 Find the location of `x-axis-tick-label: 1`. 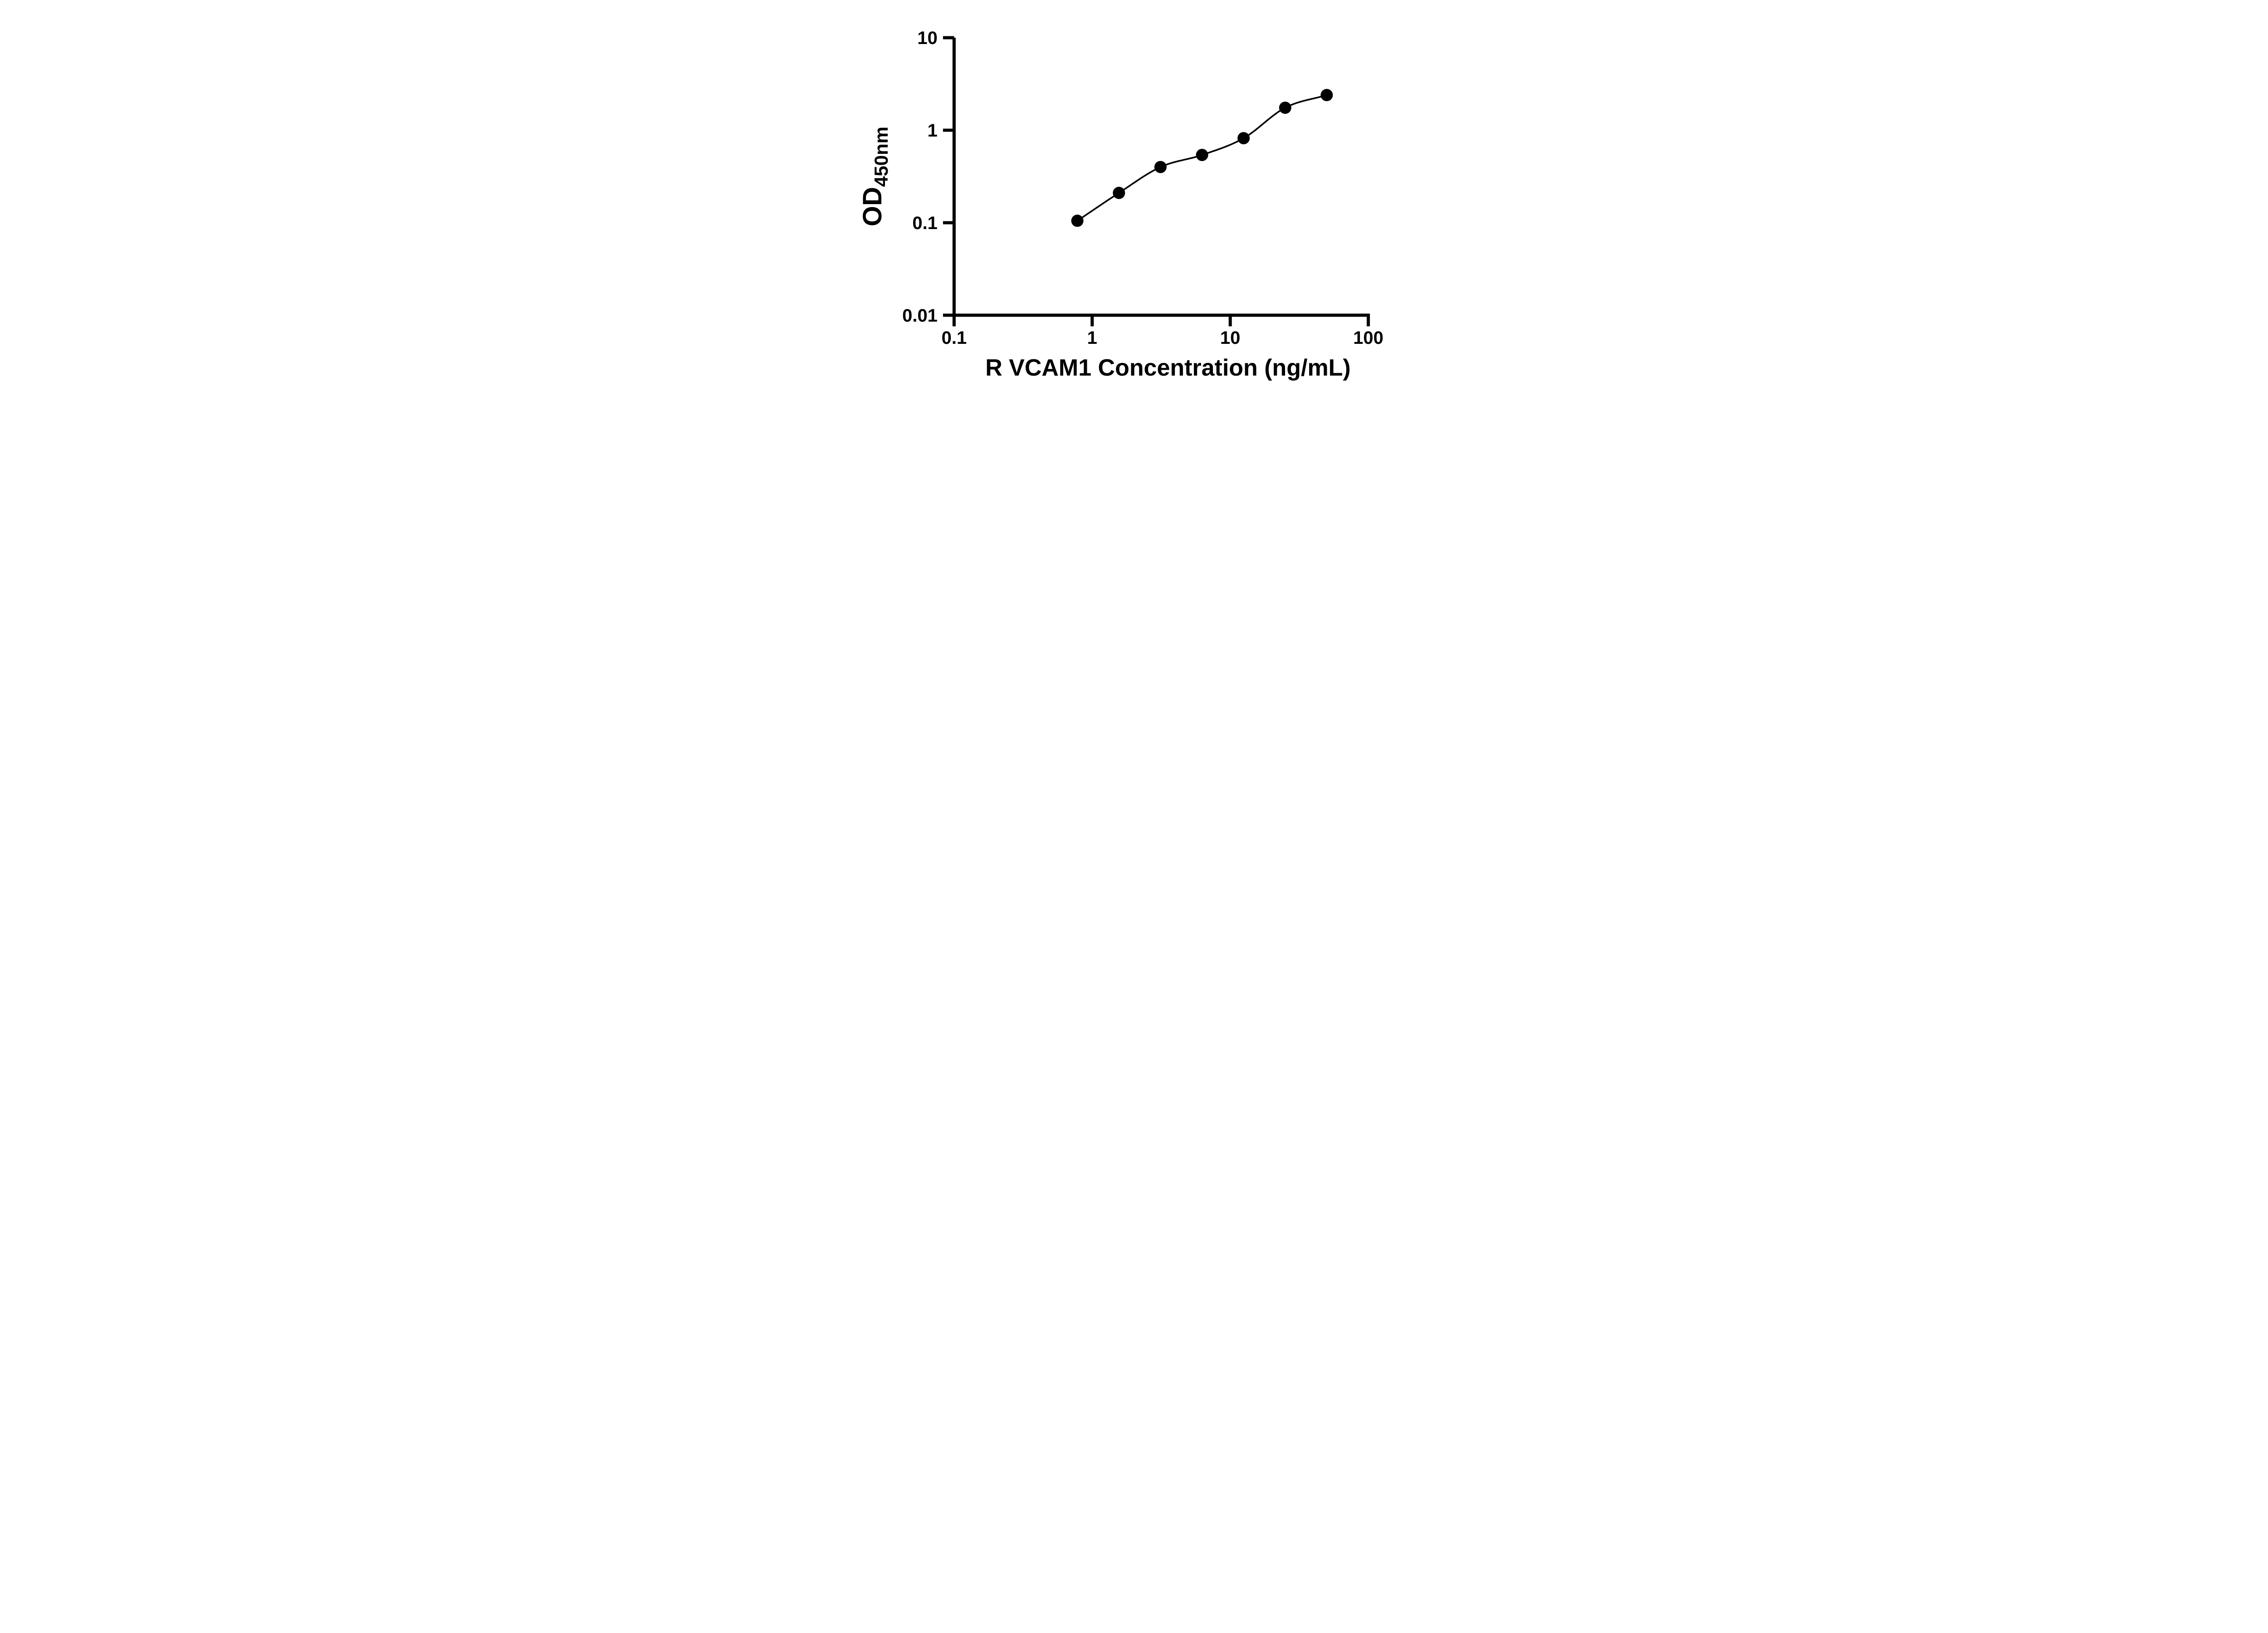

x-axis-tick-label: 1 is located at coordinates (1092, 338).